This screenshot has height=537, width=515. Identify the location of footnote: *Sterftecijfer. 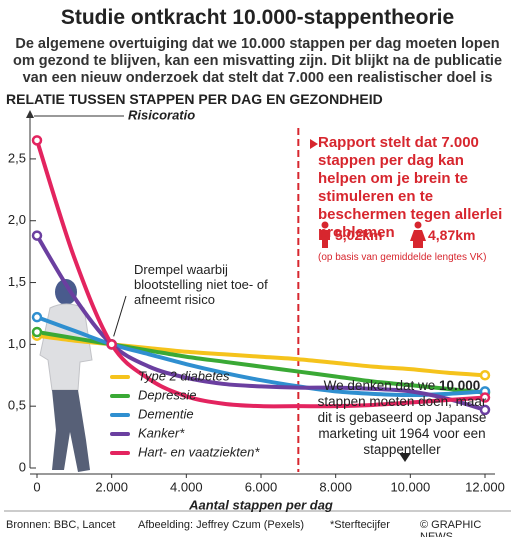
(360, 525).